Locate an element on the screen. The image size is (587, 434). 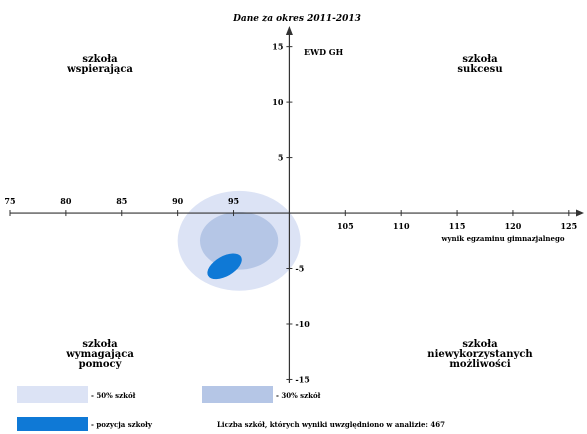
regions-layer is located at coordinates (239, 240).